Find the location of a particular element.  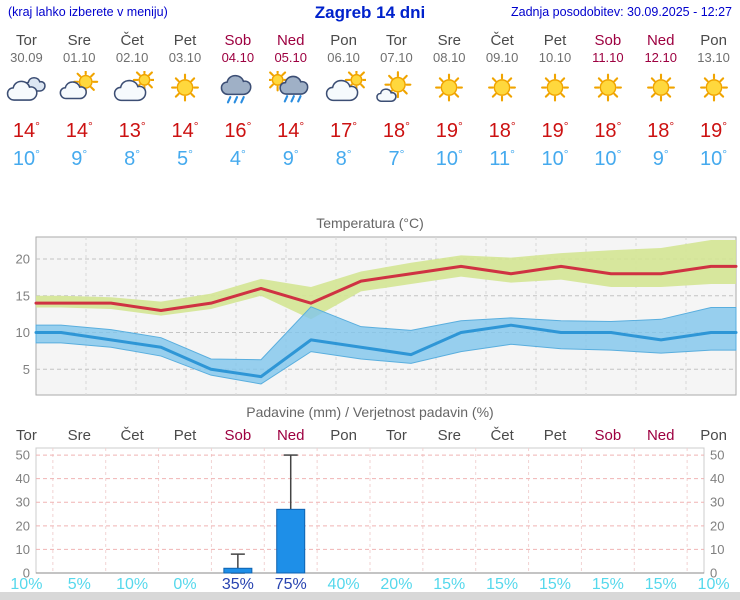

svg-text: 0 is located at coordinates (26, 572).